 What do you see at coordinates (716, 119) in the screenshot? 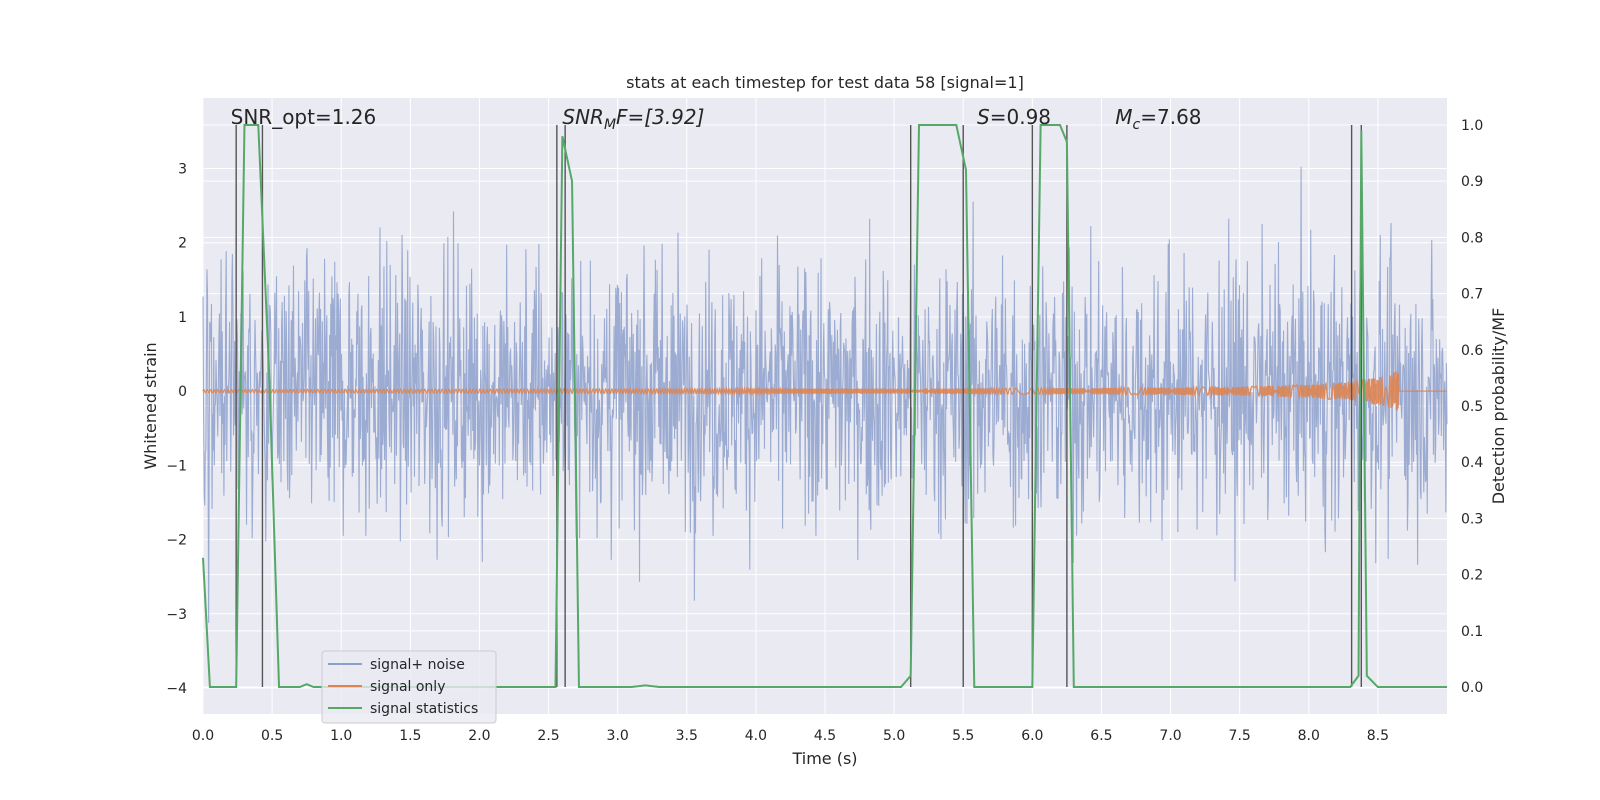
I see `annotations: SNR_opt=1.26 SNRMF=[3.92] S=0.98 Mc=7.68` at bounding box center [716, 119].